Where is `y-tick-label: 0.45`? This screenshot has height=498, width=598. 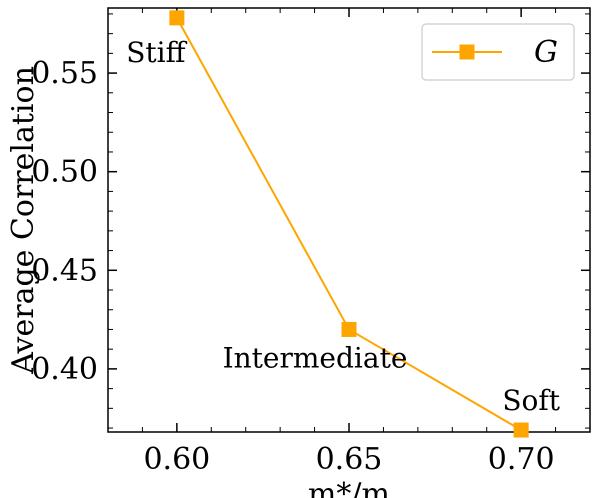
y-tick-label: 0.45 is located at coordinates (64, 270).